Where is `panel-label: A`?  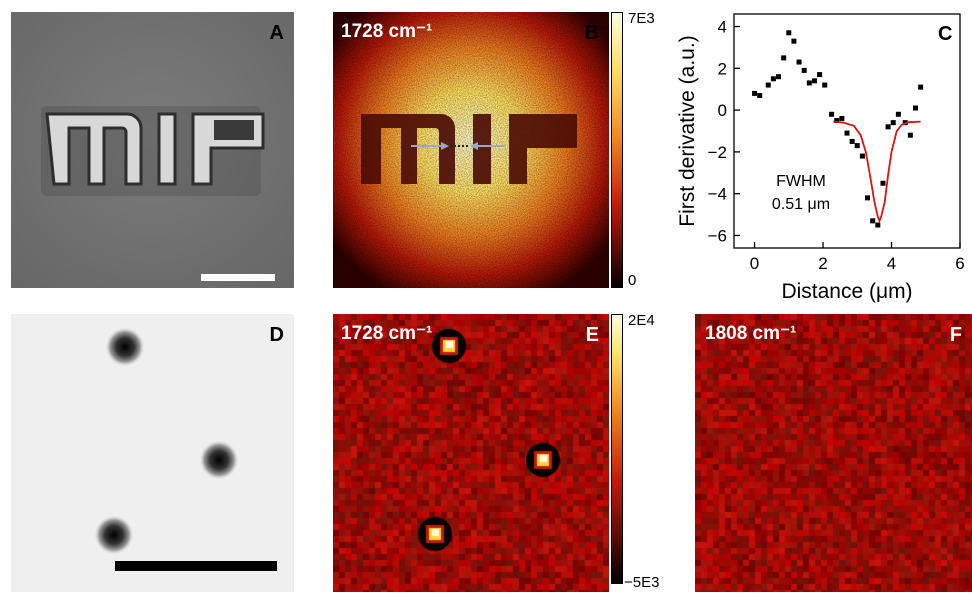 panel-label: A is located at coordinates (276, 33).